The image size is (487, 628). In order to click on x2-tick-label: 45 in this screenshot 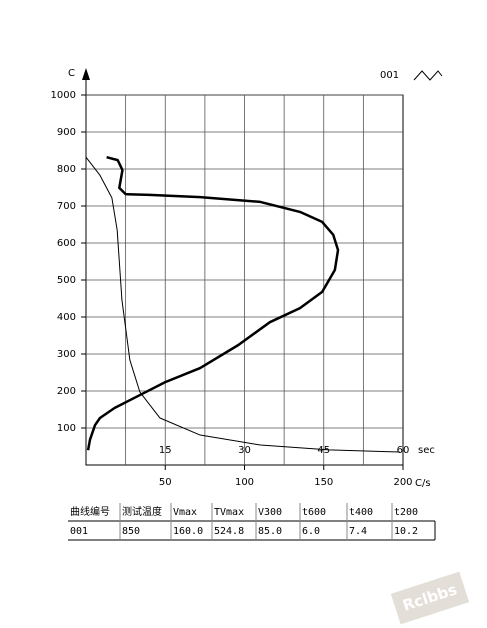, I will do `click(323, 450)`.